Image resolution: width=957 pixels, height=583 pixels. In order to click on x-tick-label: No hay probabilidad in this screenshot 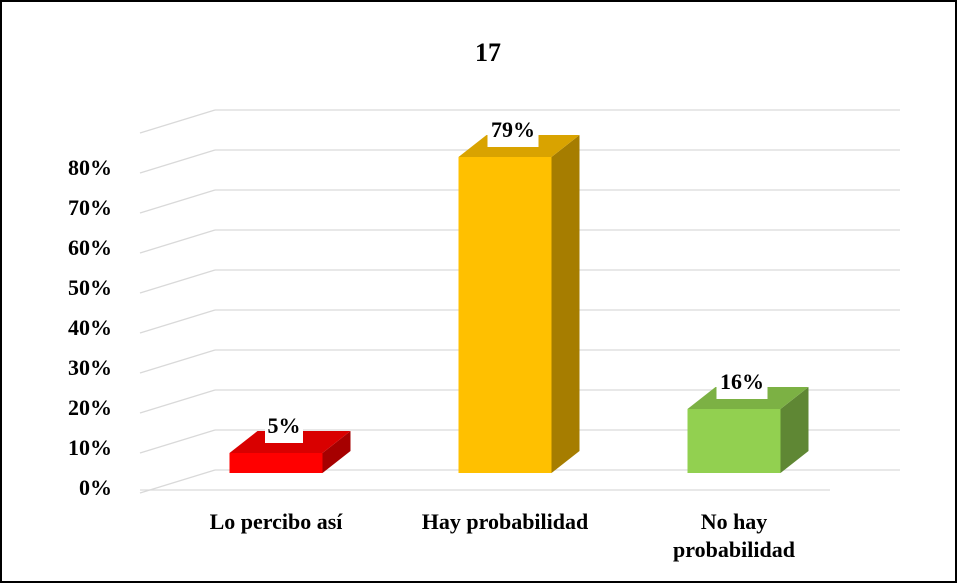, I will do `click(734, 535)`.